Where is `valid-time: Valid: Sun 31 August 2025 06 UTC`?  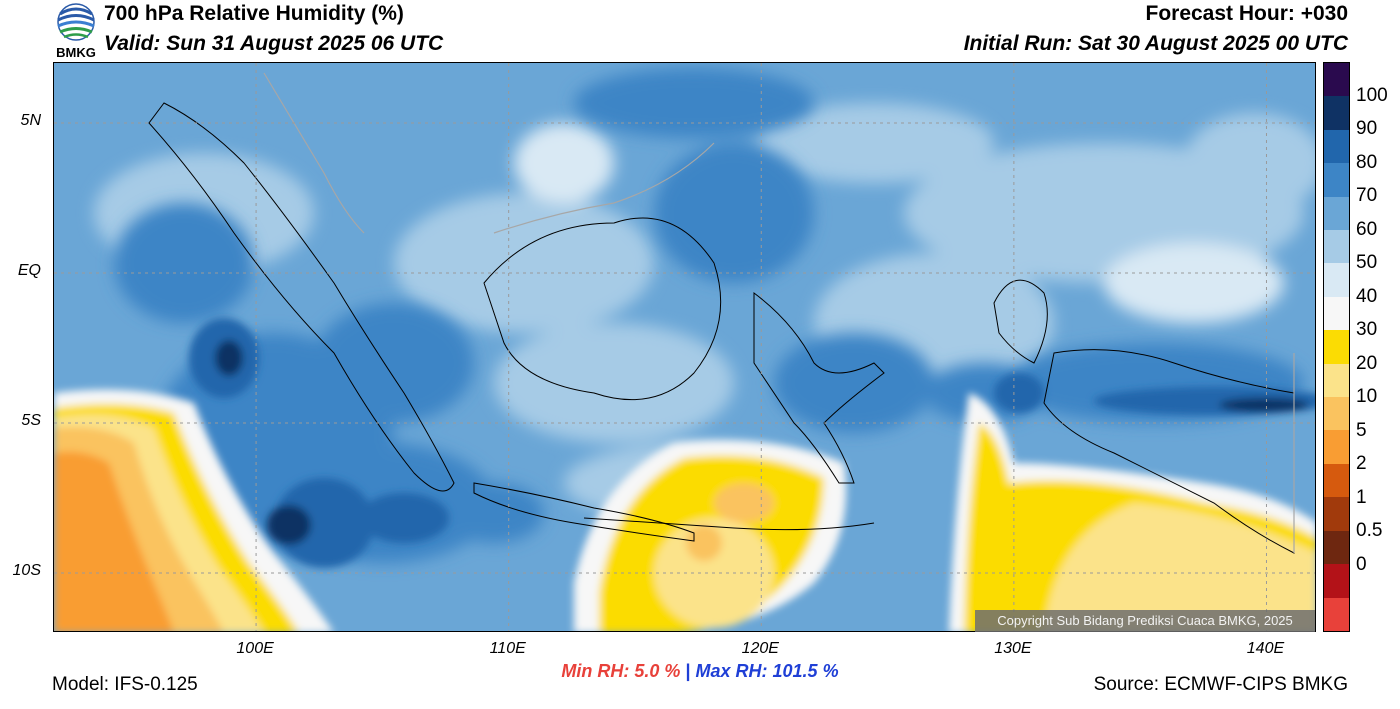 valid-time: Valid: Sun 31 August 2025 06 UTC is located at coordinates (274, 43).